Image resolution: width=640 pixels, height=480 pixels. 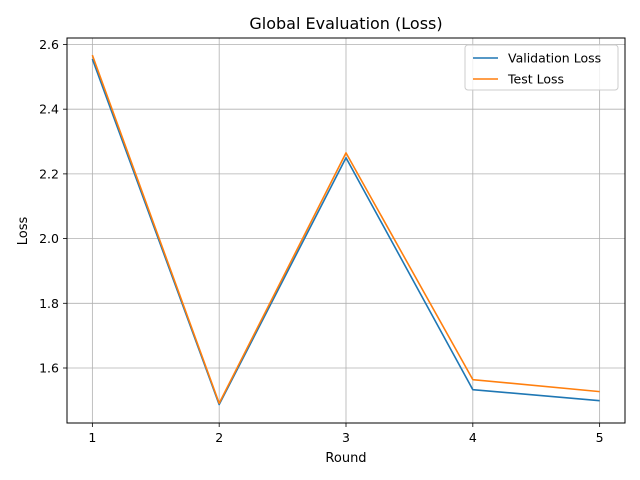 I want to click on y-tick-label: 2.4, so click(x=49, y=109).